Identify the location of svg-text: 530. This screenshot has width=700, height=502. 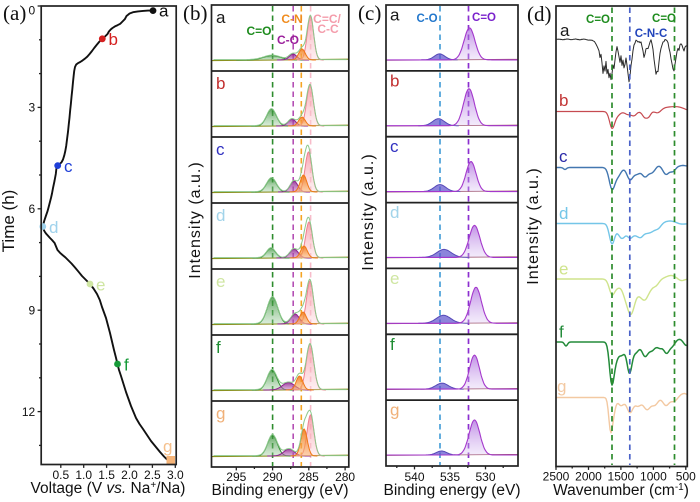
(485, 477).